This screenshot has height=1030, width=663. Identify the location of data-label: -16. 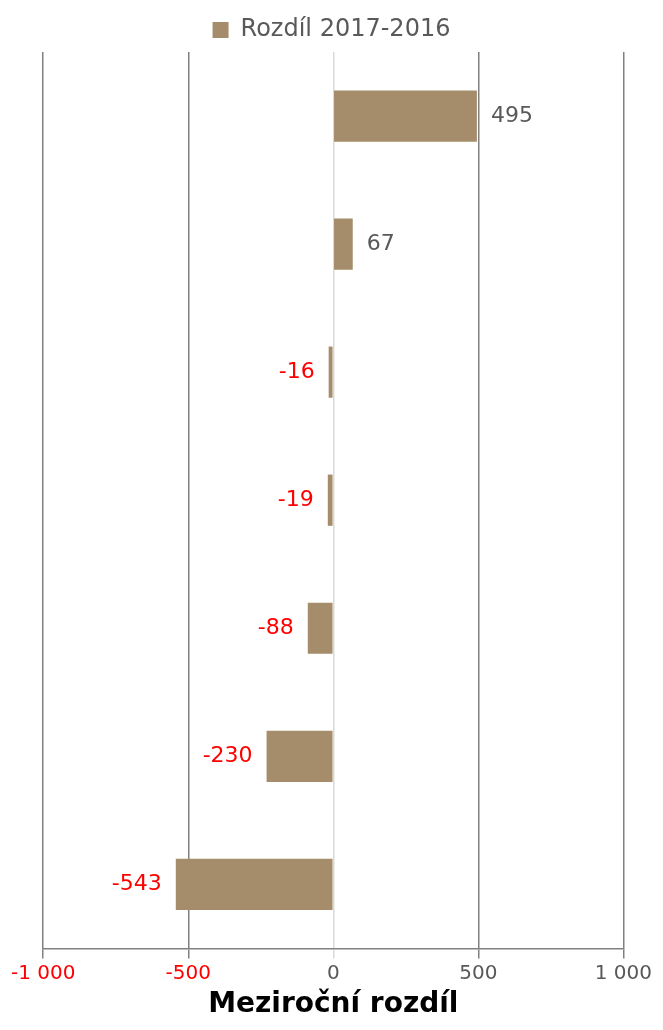
(296, 370).